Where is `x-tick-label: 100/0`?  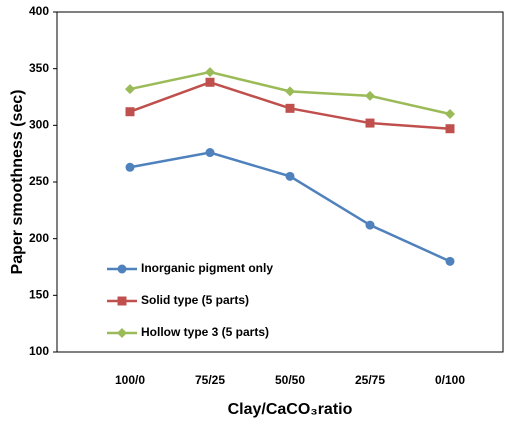 x-tick-label: 100/0 is located at coordinates (130, 380).